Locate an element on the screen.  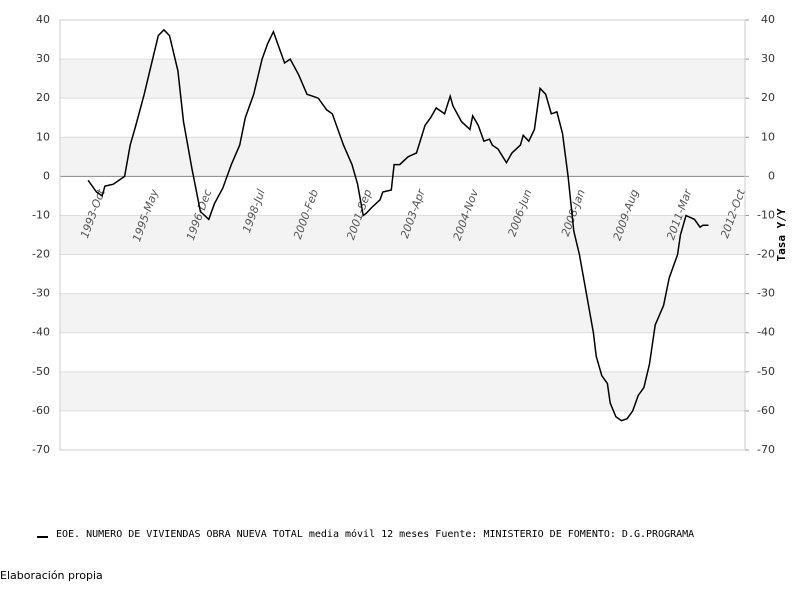
y-tick-label: 30 is located at coordinates (43, 58).